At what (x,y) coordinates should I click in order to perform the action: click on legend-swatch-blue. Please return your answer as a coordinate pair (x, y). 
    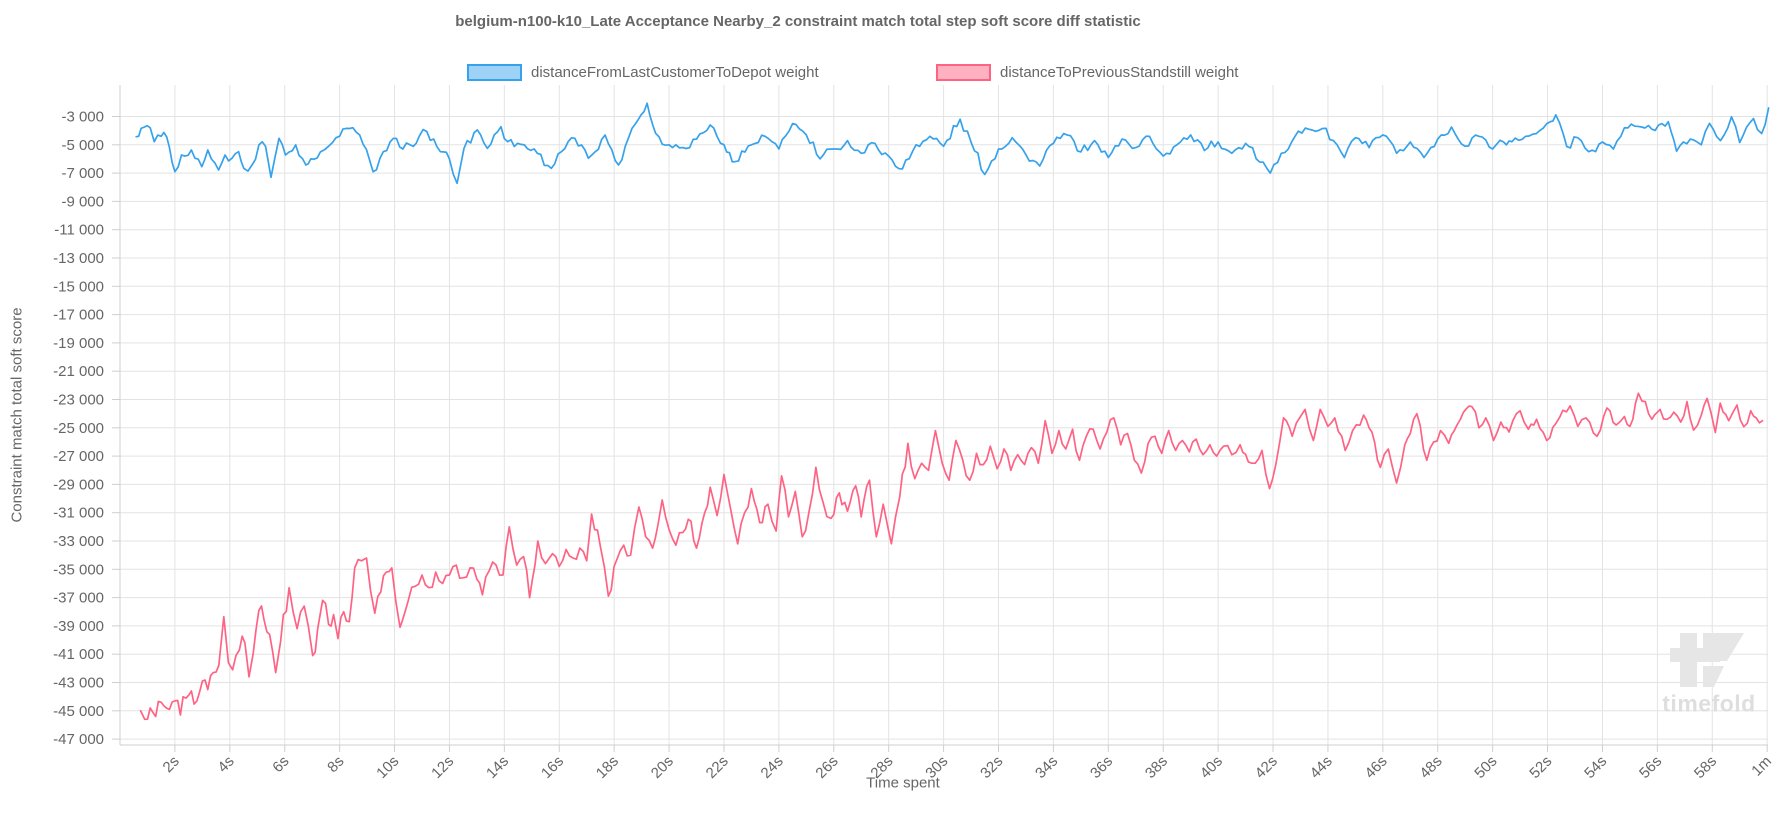
    Looking at the image, I should click on (494, 72).